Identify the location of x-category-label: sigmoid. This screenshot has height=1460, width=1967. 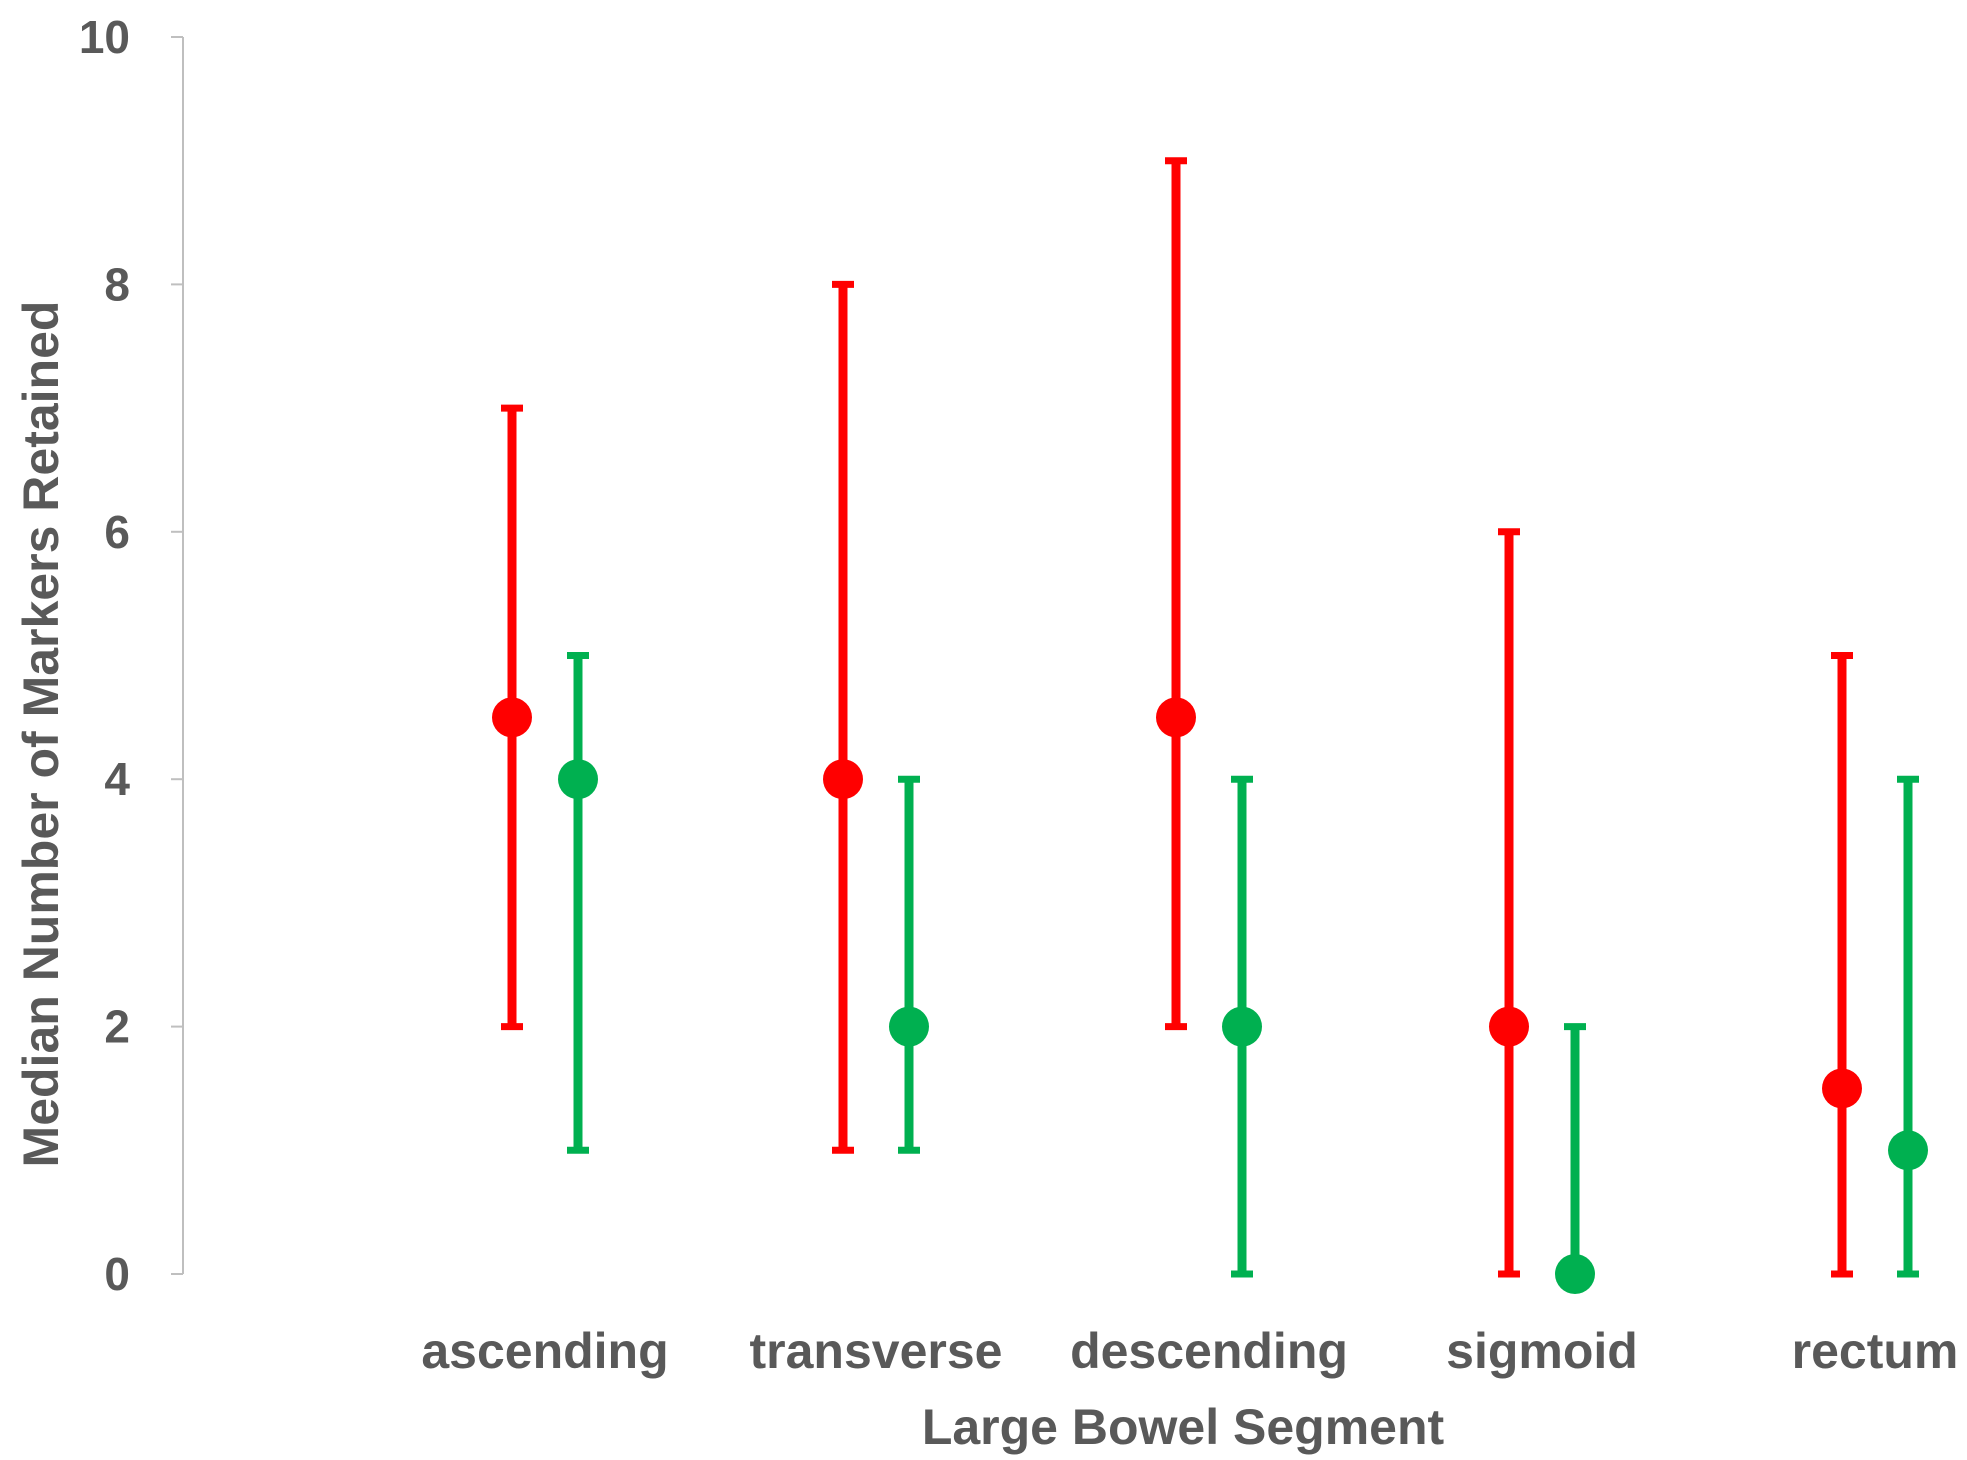
(1542, 1351).